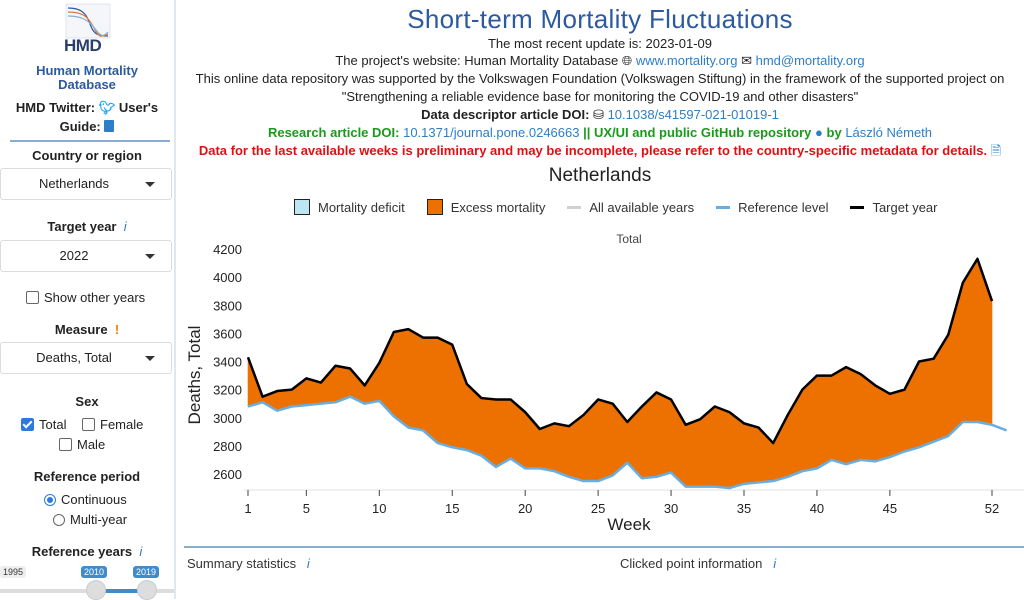  Describe the element at coordinates (491, 132) in the screenshot. I see `research-doi-link: 10.1371/journal.pone.0246663` at that location.